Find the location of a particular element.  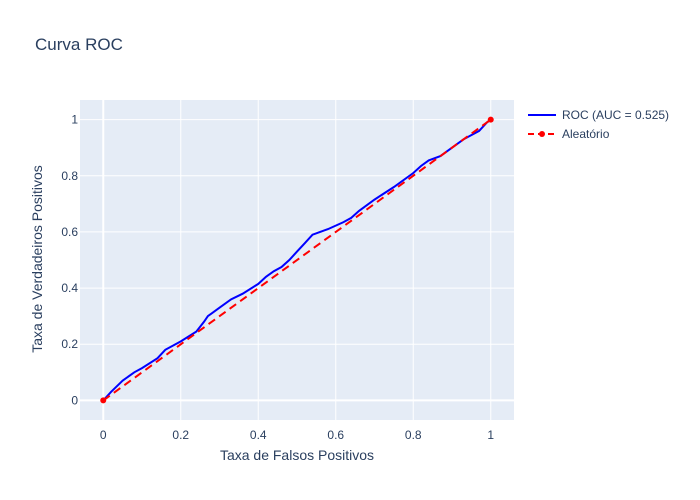

y-tick-label: 0.6 is located at coordinates (69, 232).